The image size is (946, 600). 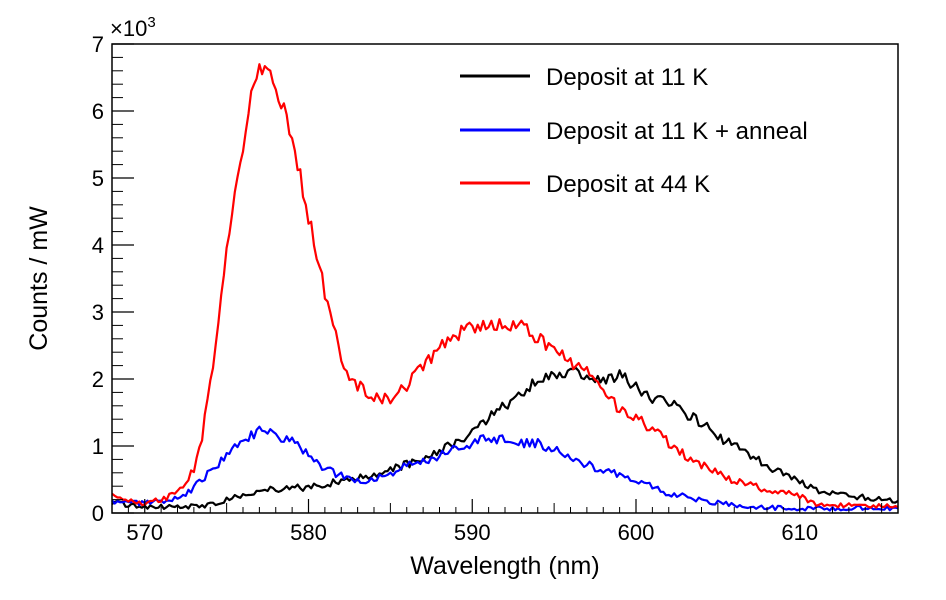 What do you see at coordinates (636, 532) in the screenshot?
I see `x-tick-label: 600` at bounding box center [636, 532].